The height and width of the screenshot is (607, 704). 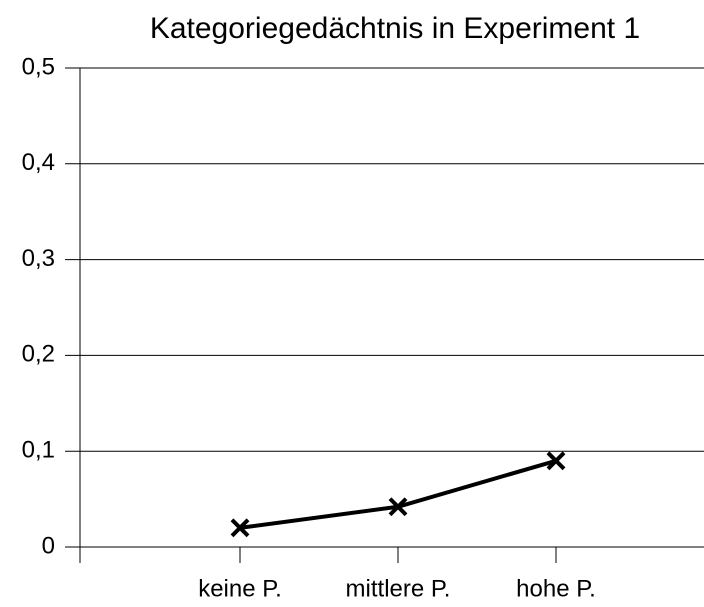 I want to click on chart-title: Kategoriegedächtnis in Experiment 1, so click(x=395, y=28).